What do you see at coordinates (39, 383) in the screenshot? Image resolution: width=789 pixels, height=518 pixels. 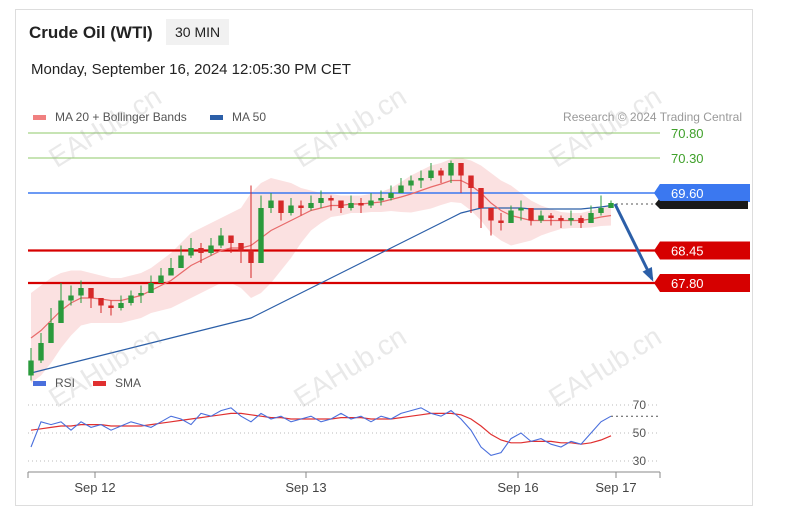 I see `rsi-swatch` at bounding box center [39, 383].